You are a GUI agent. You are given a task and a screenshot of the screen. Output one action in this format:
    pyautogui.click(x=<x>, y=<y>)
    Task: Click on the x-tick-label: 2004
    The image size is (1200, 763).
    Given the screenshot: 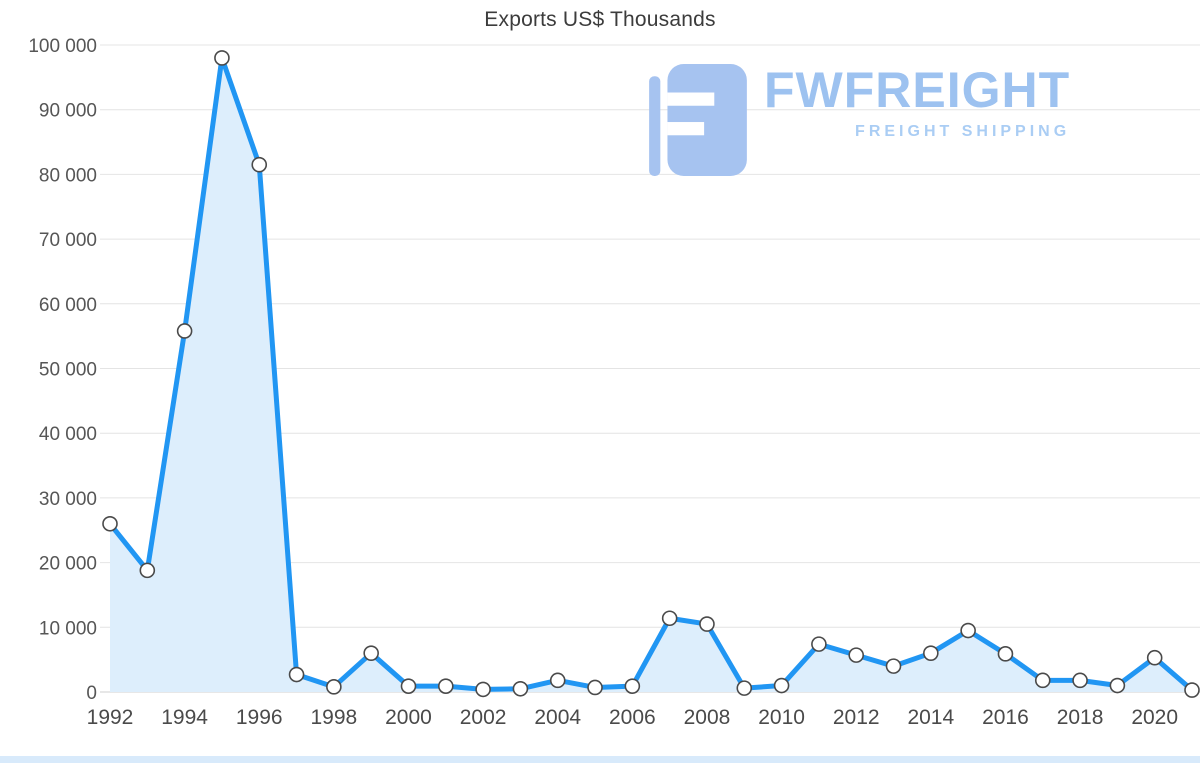 What is the action you would take?
    pyautogui.click(x=557, y=717)
    